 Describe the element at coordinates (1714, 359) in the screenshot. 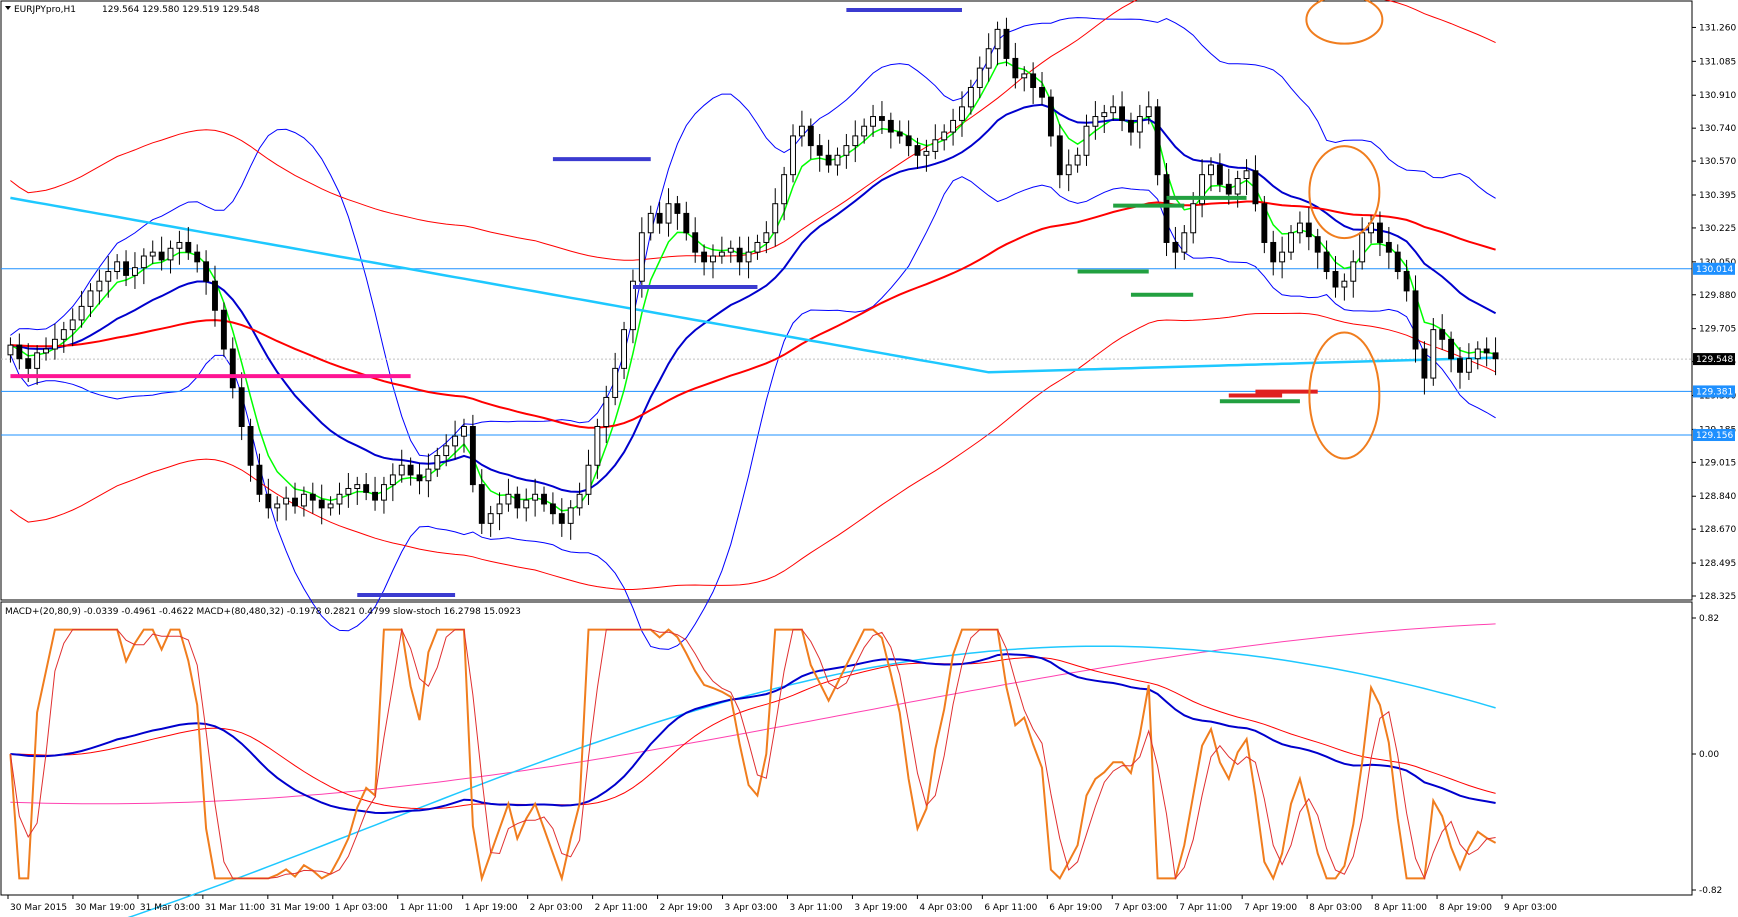

I see `current-price-tag-bg` at that location.